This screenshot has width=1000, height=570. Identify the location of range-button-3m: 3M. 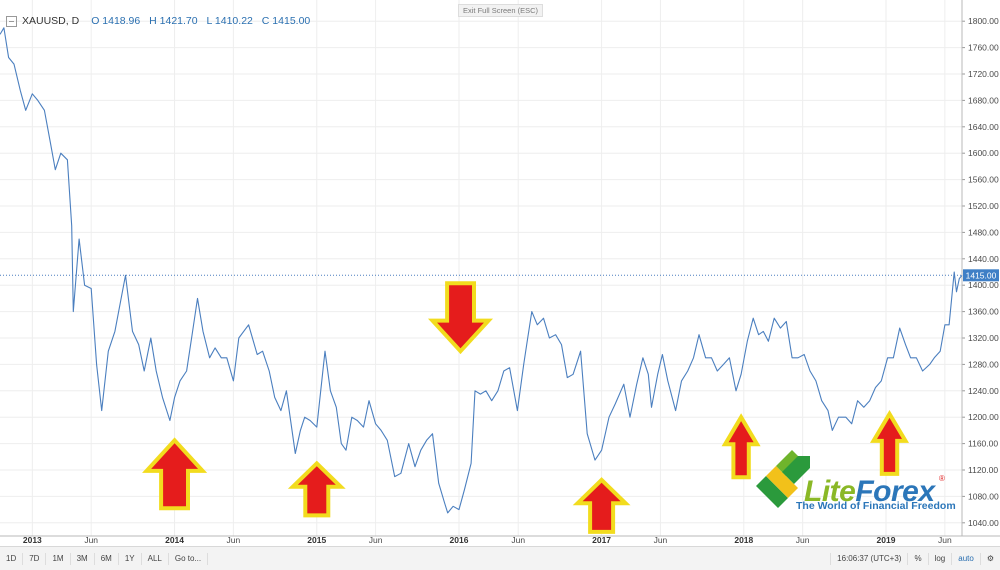
(83, 558).